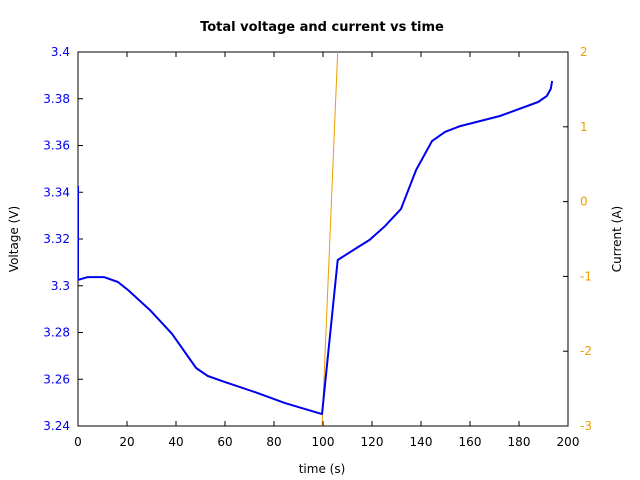 This screenshot has width=640, height=480. I want to click on x-tick-label: 100, so click(323, 442).